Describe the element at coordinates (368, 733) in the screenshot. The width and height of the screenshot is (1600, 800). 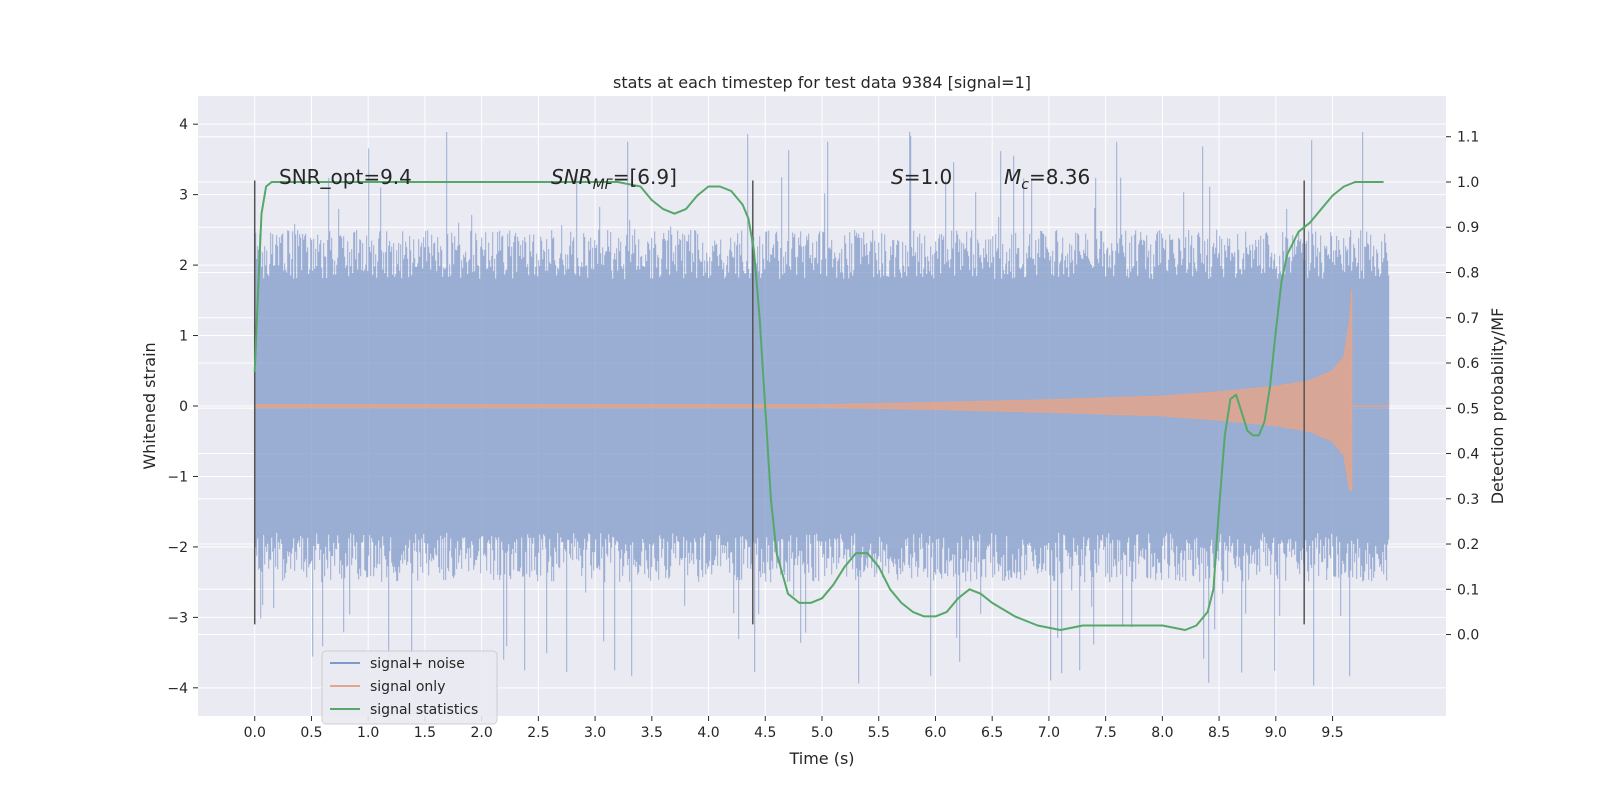
I see `x-tick-label-2: 1.0` at that location.